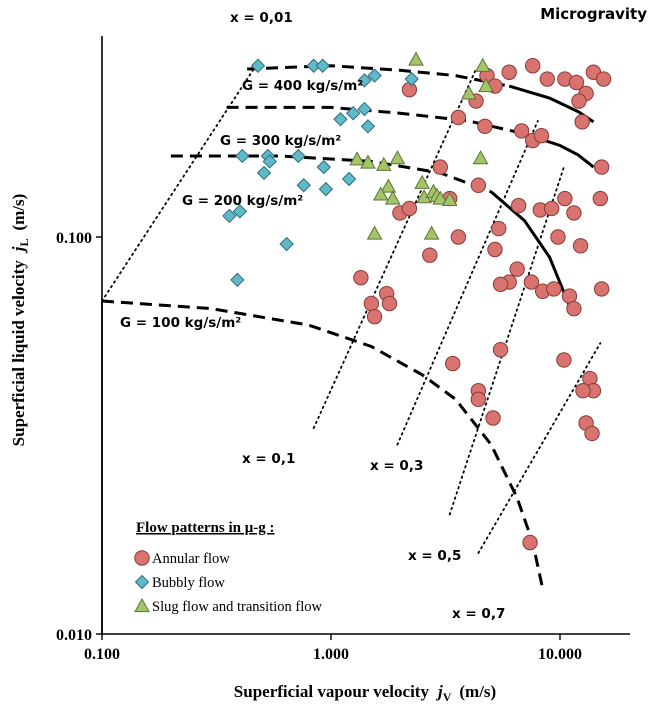 The image size is (653, 708). What do you see at coordinates (18, 353) in the screenshot?
I see `y-axis-title-text: Superficial liquid velocity` at bounding box center [18, 353].